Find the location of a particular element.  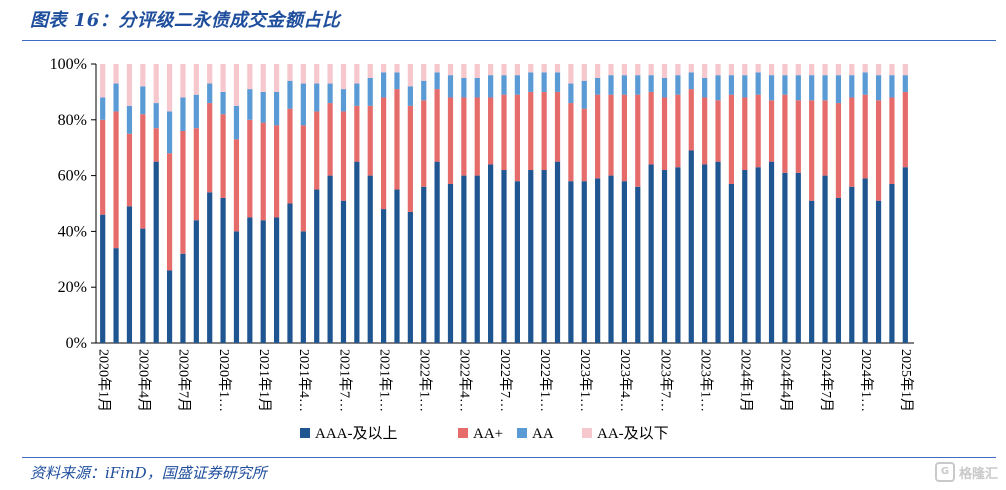

x-tick-label: 2021年1月 is located at coordinates (264, 380).